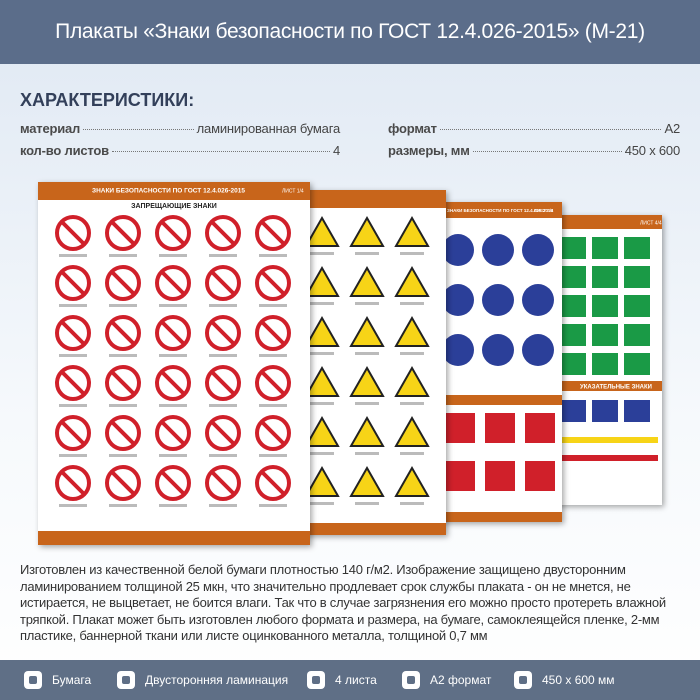  I want to click on feature: Двусторонняя ламинация, so click(201, 680).